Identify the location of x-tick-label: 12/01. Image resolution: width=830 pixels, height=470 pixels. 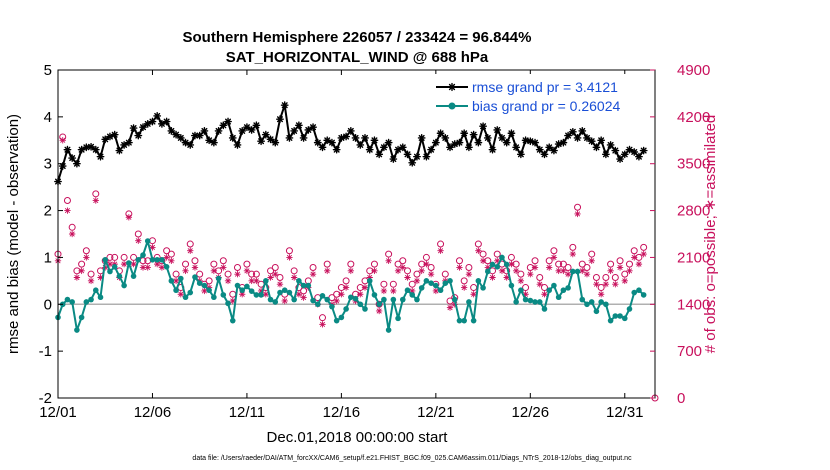
(58, 412).